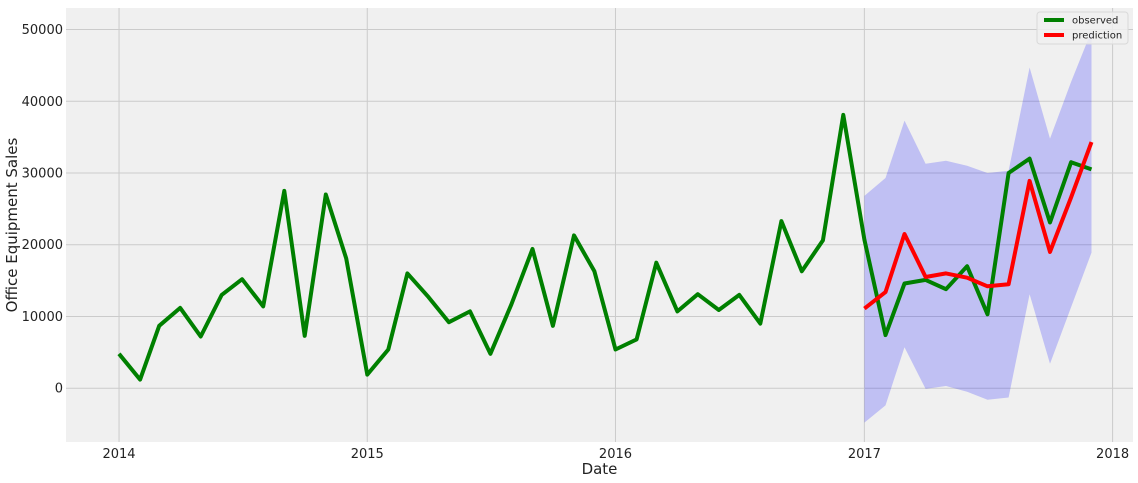  I want to click on legend-label-prediction: prediction, so click(1097, 36).